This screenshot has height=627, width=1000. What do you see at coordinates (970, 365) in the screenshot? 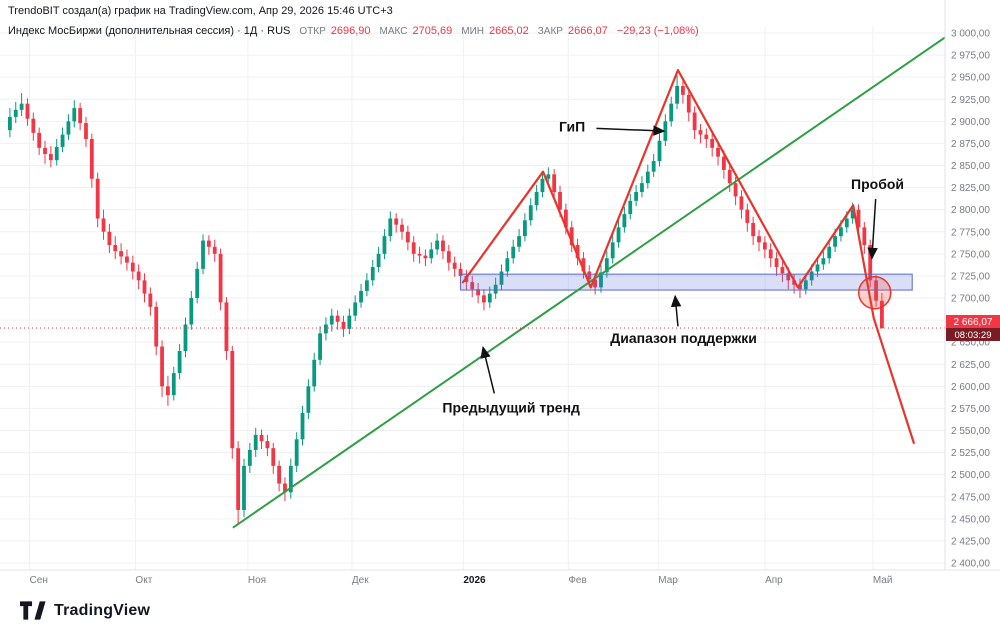
I see `y-axis-label: 2 625,00` at bounding box center [970, 365].